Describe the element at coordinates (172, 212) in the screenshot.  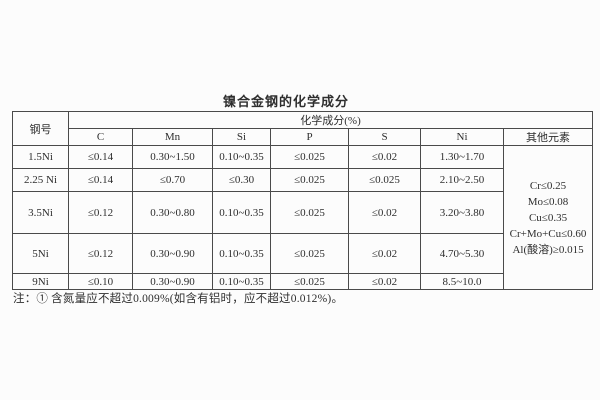
I see `value-cell: 0.30~0.80` at that location.